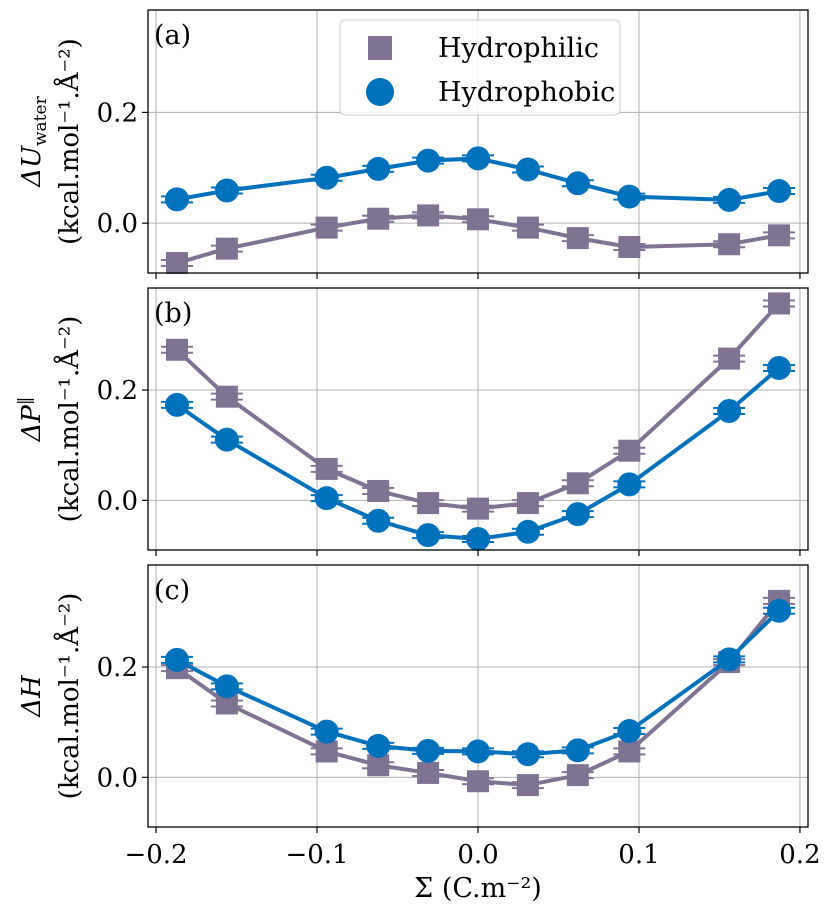  What do you see at coordinates (316, 855) in the screenshot?
I see `x-tick-label: −0.1` at bounding box center [316, 855].